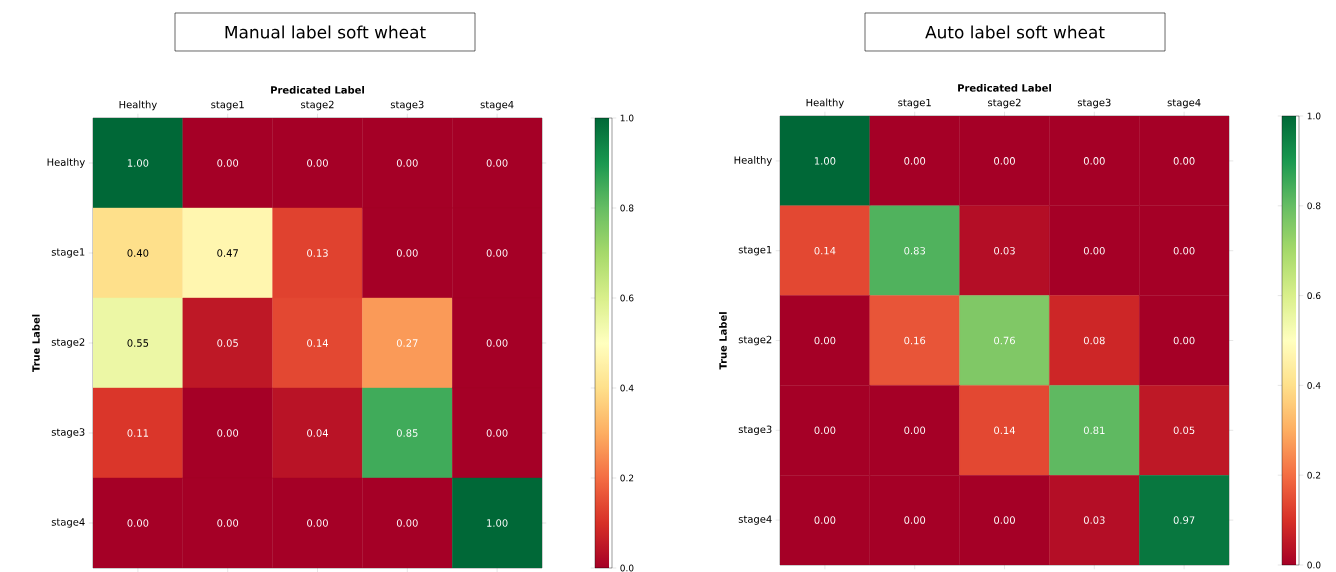 The width and height of the screenshot is (1336, 572). What do you see at coordinates (318, 433) in the screenshot?
I see `data-label: 0.04` at bounding box center [318, 433].